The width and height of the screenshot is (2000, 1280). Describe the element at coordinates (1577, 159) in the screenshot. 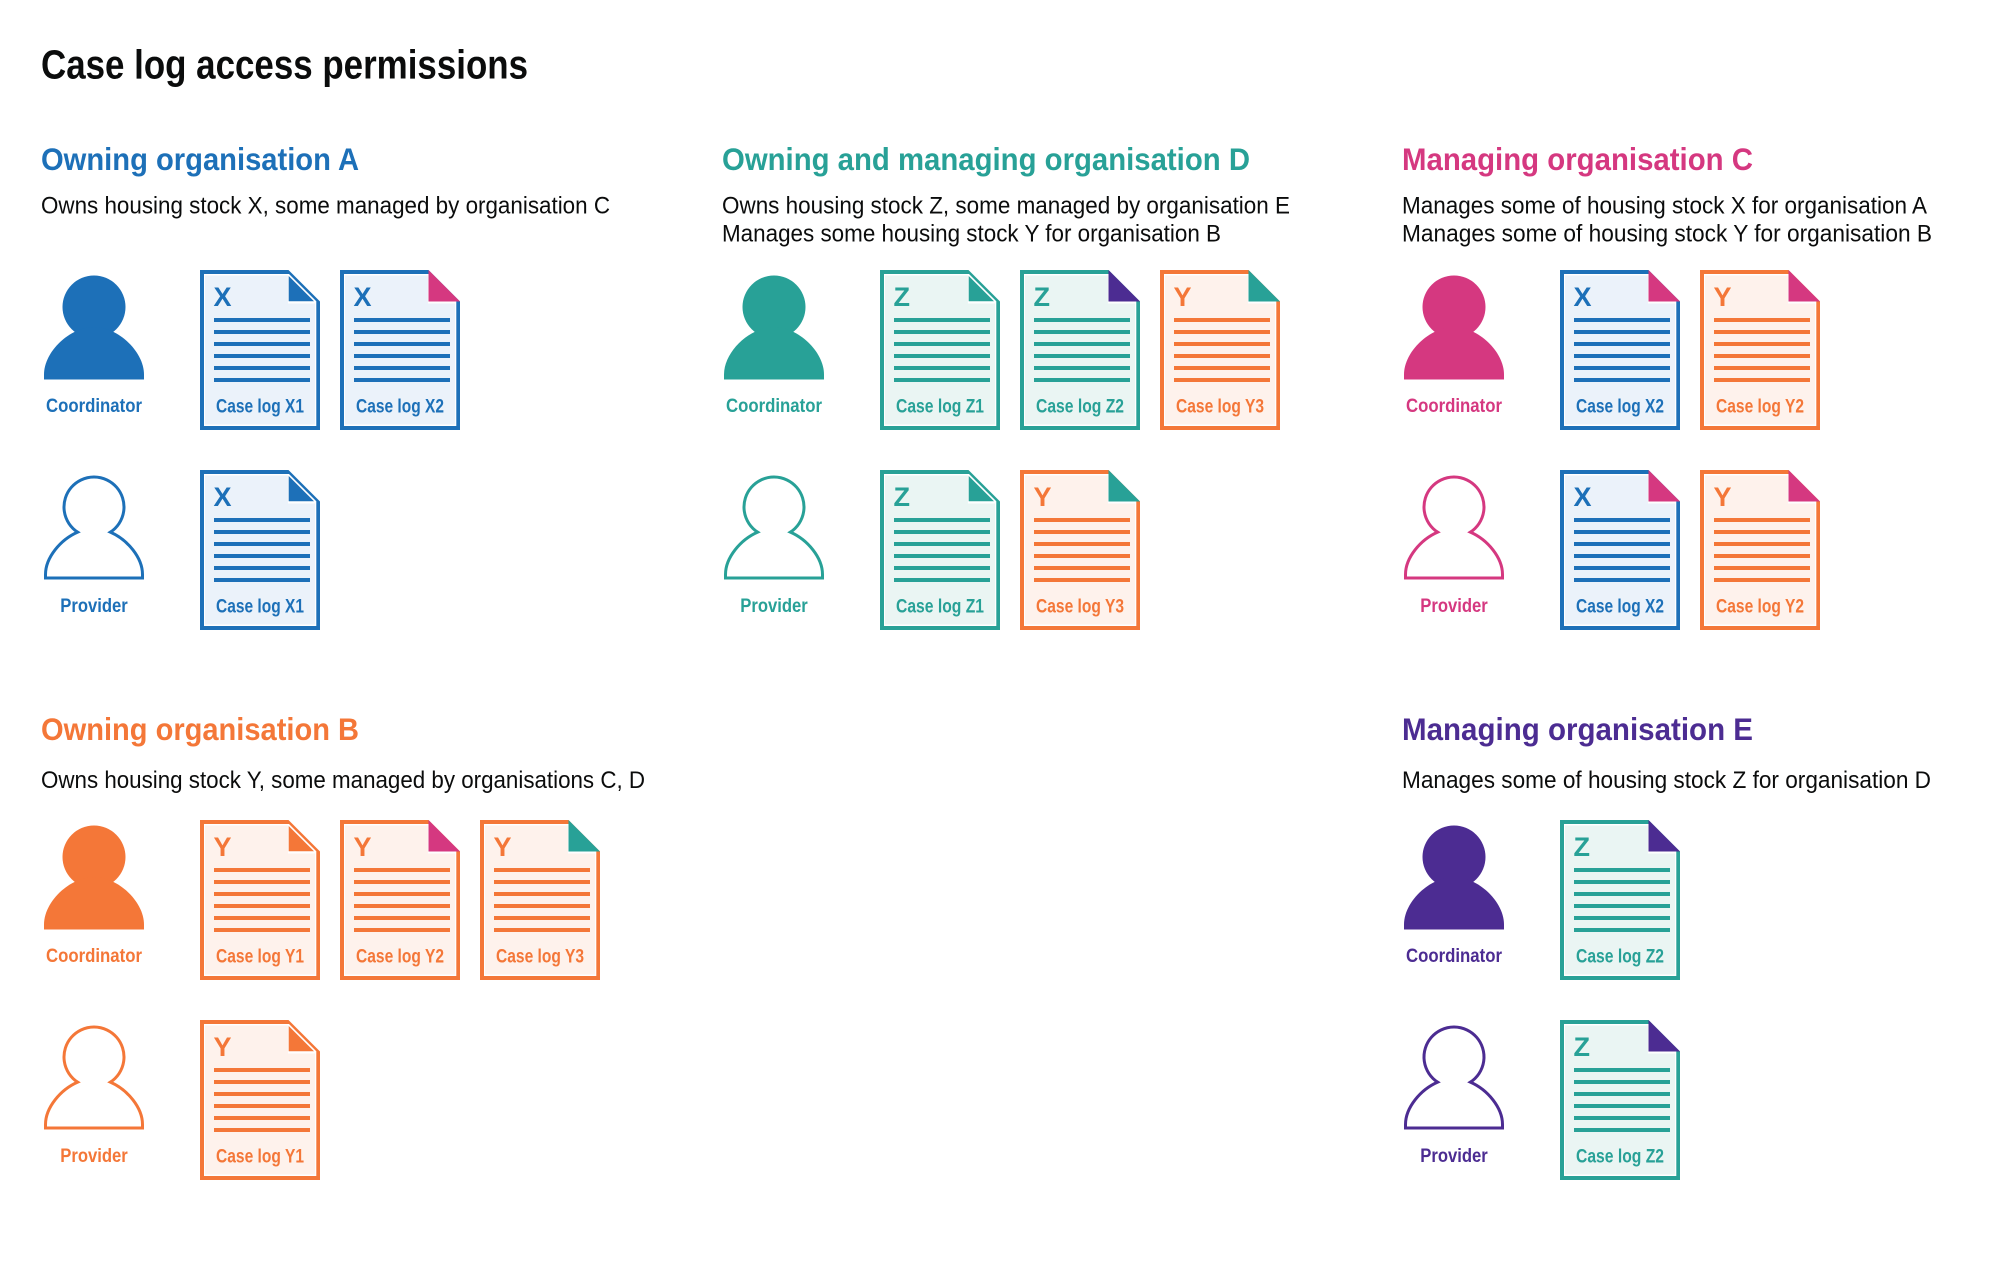

I see `svg-text: Managing organisation C` at that location.